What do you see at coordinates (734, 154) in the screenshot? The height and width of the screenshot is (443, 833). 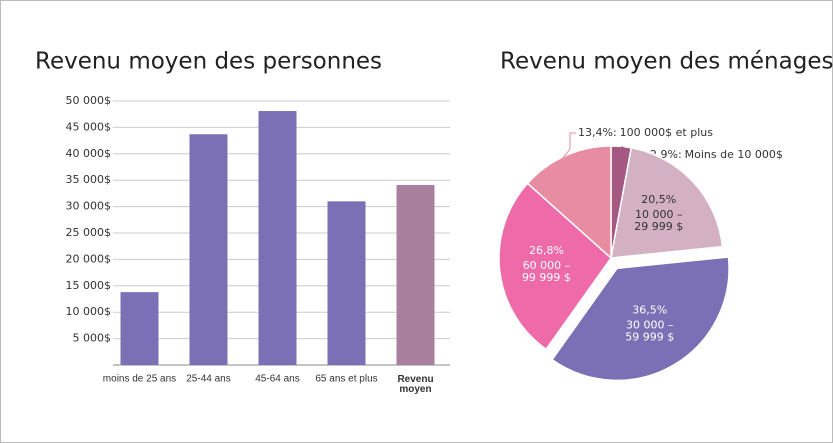 I see `category-label: Moins de 10 000$` at bounding box center [734, 154].